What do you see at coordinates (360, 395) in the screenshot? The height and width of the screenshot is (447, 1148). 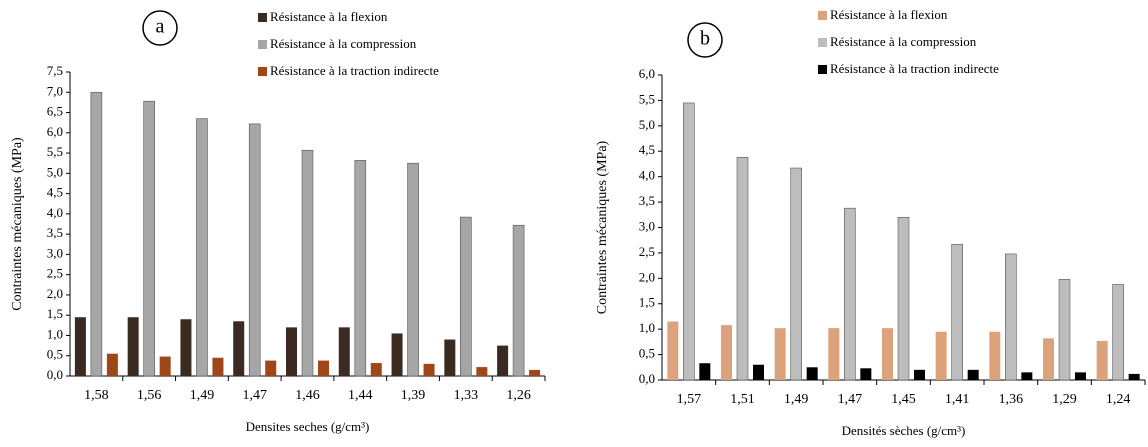 I see `x-tick-label: 1,44` at bounding box center [360, 395].